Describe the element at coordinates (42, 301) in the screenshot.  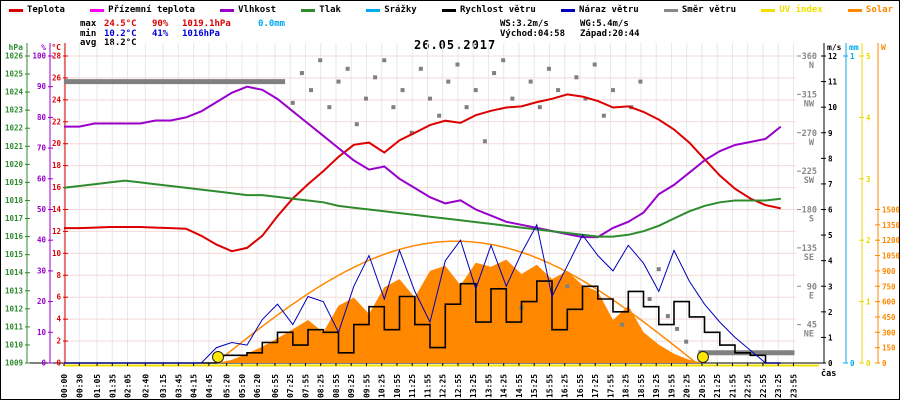
I see `axis-tick-label: 20` at that location.